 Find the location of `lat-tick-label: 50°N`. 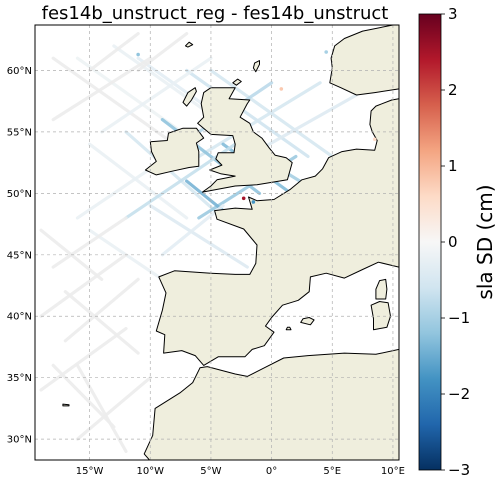

lat-tick-label: 50°N is located at coordinates (19, 194).